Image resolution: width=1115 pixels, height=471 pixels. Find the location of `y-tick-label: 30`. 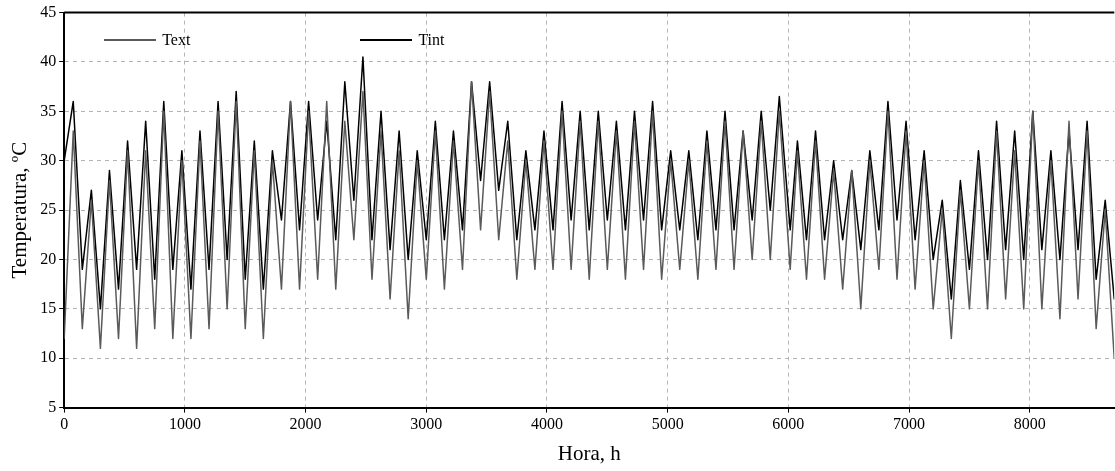

y-tick-label: 30 is located at coordinates (48, 159).